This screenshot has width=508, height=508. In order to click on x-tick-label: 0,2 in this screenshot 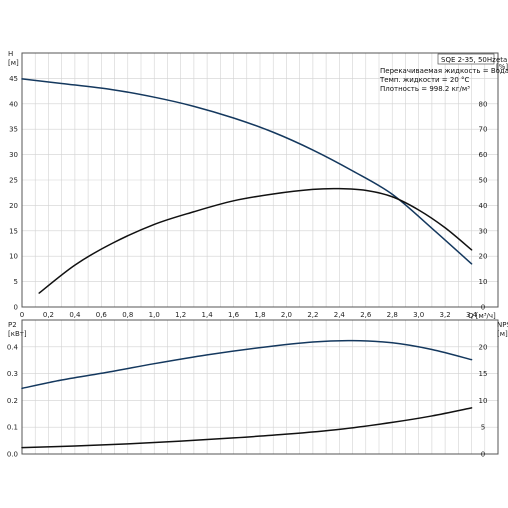, I will do `click(48, 315)`.